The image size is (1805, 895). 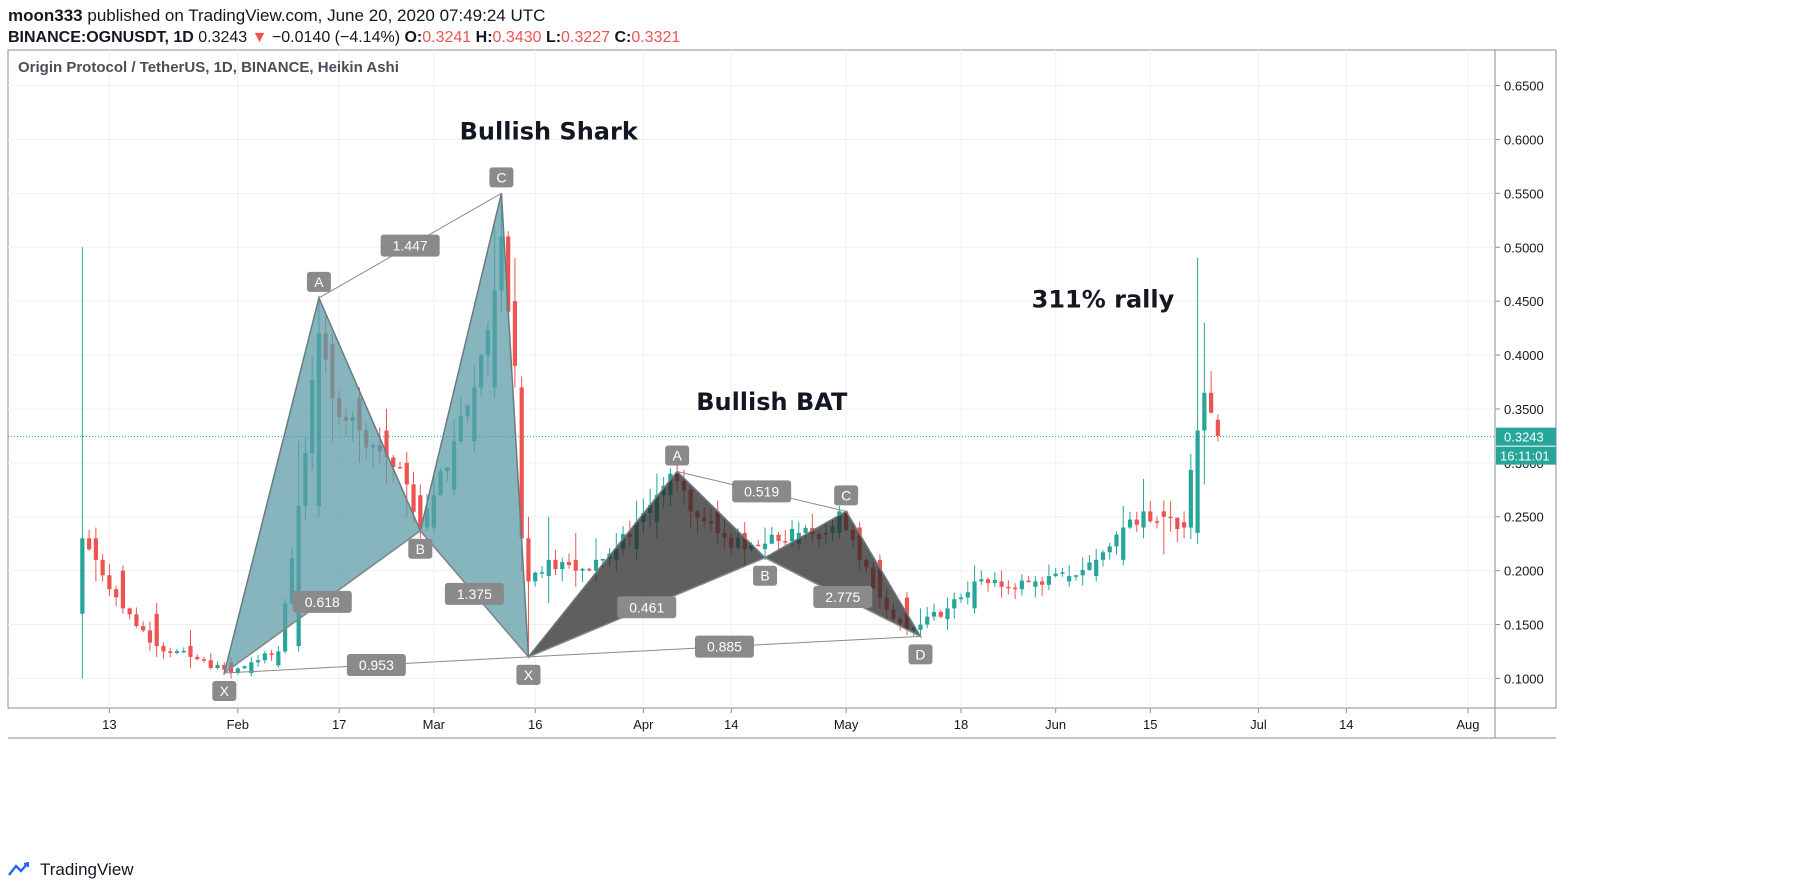 I want to click on low-value: 0.3227, so click(x=585, y=37).